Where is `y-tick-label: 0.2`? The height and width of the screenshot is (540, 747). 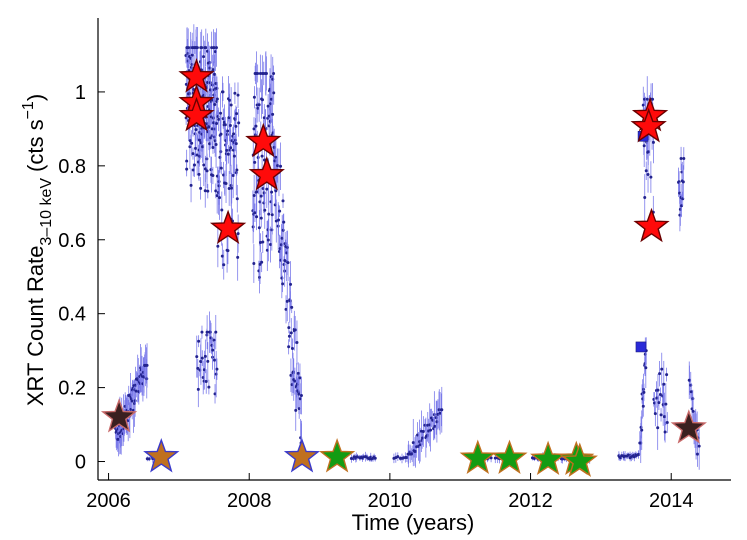
y-tick-label: 0.2 is located at coordinates (72, 389).